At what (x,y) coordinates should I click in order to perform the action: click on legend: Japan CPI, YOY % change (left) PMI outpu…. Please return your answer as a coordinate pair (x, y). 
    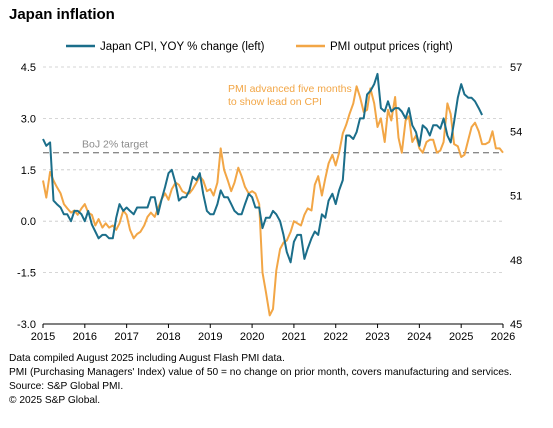
    Looking at the image, I should click on (259, 47).